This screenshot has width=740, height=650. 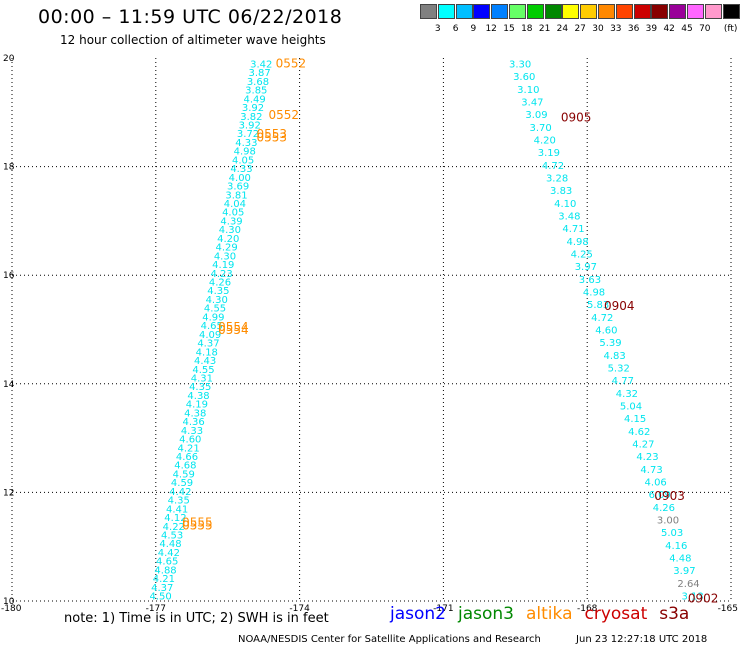 What do you see at coordinates (233, 330) in the screenshot?
I see `pass-label: 0554` at bounding box center [233, 330].